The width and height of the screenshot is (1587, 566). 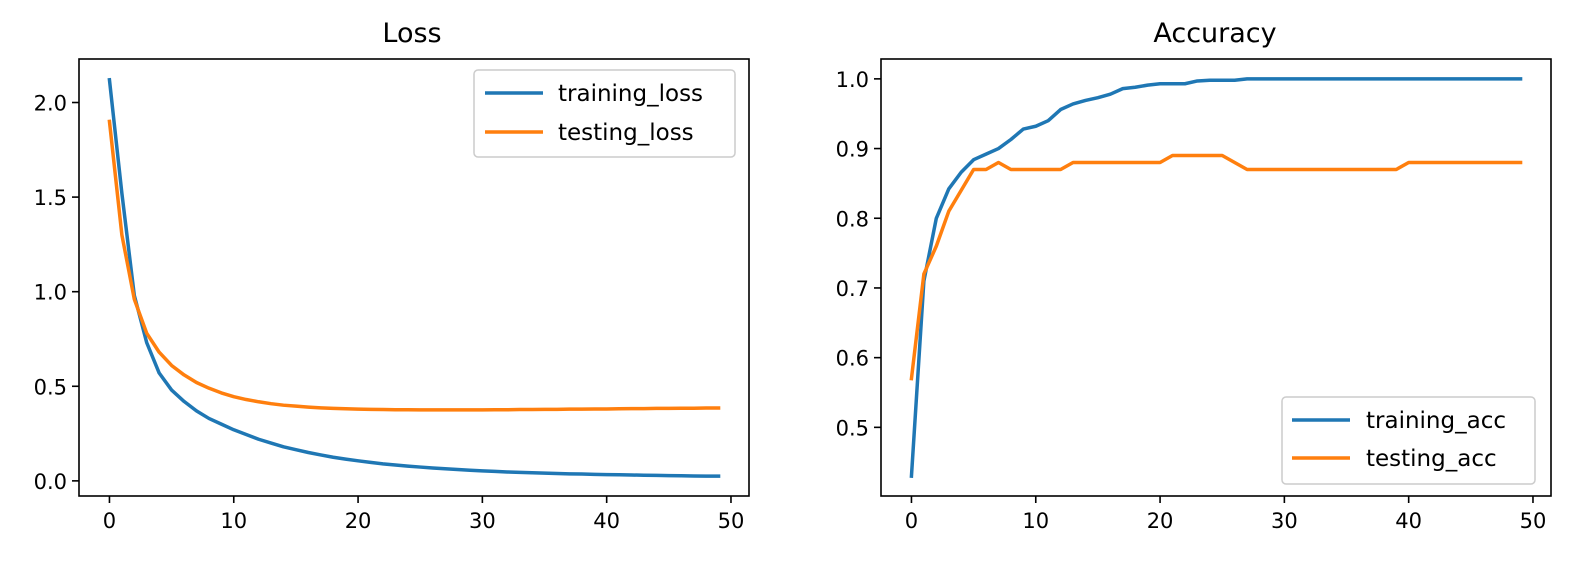 What do you see at coordinates (358, 521) in the screenshot?
I see `loss-xtick-label: 20` at bounding box center [358, 521].